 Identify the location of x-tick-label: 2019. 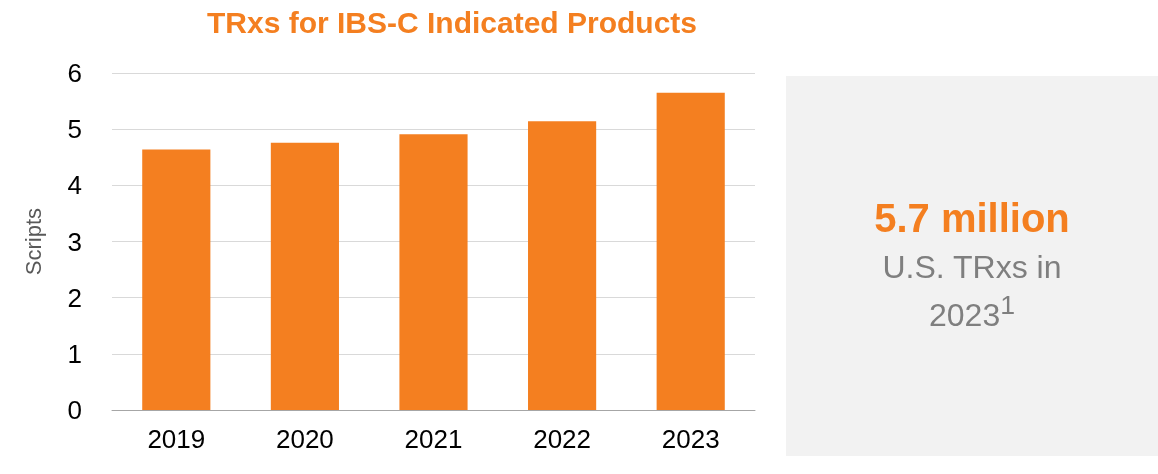
(176, 439).